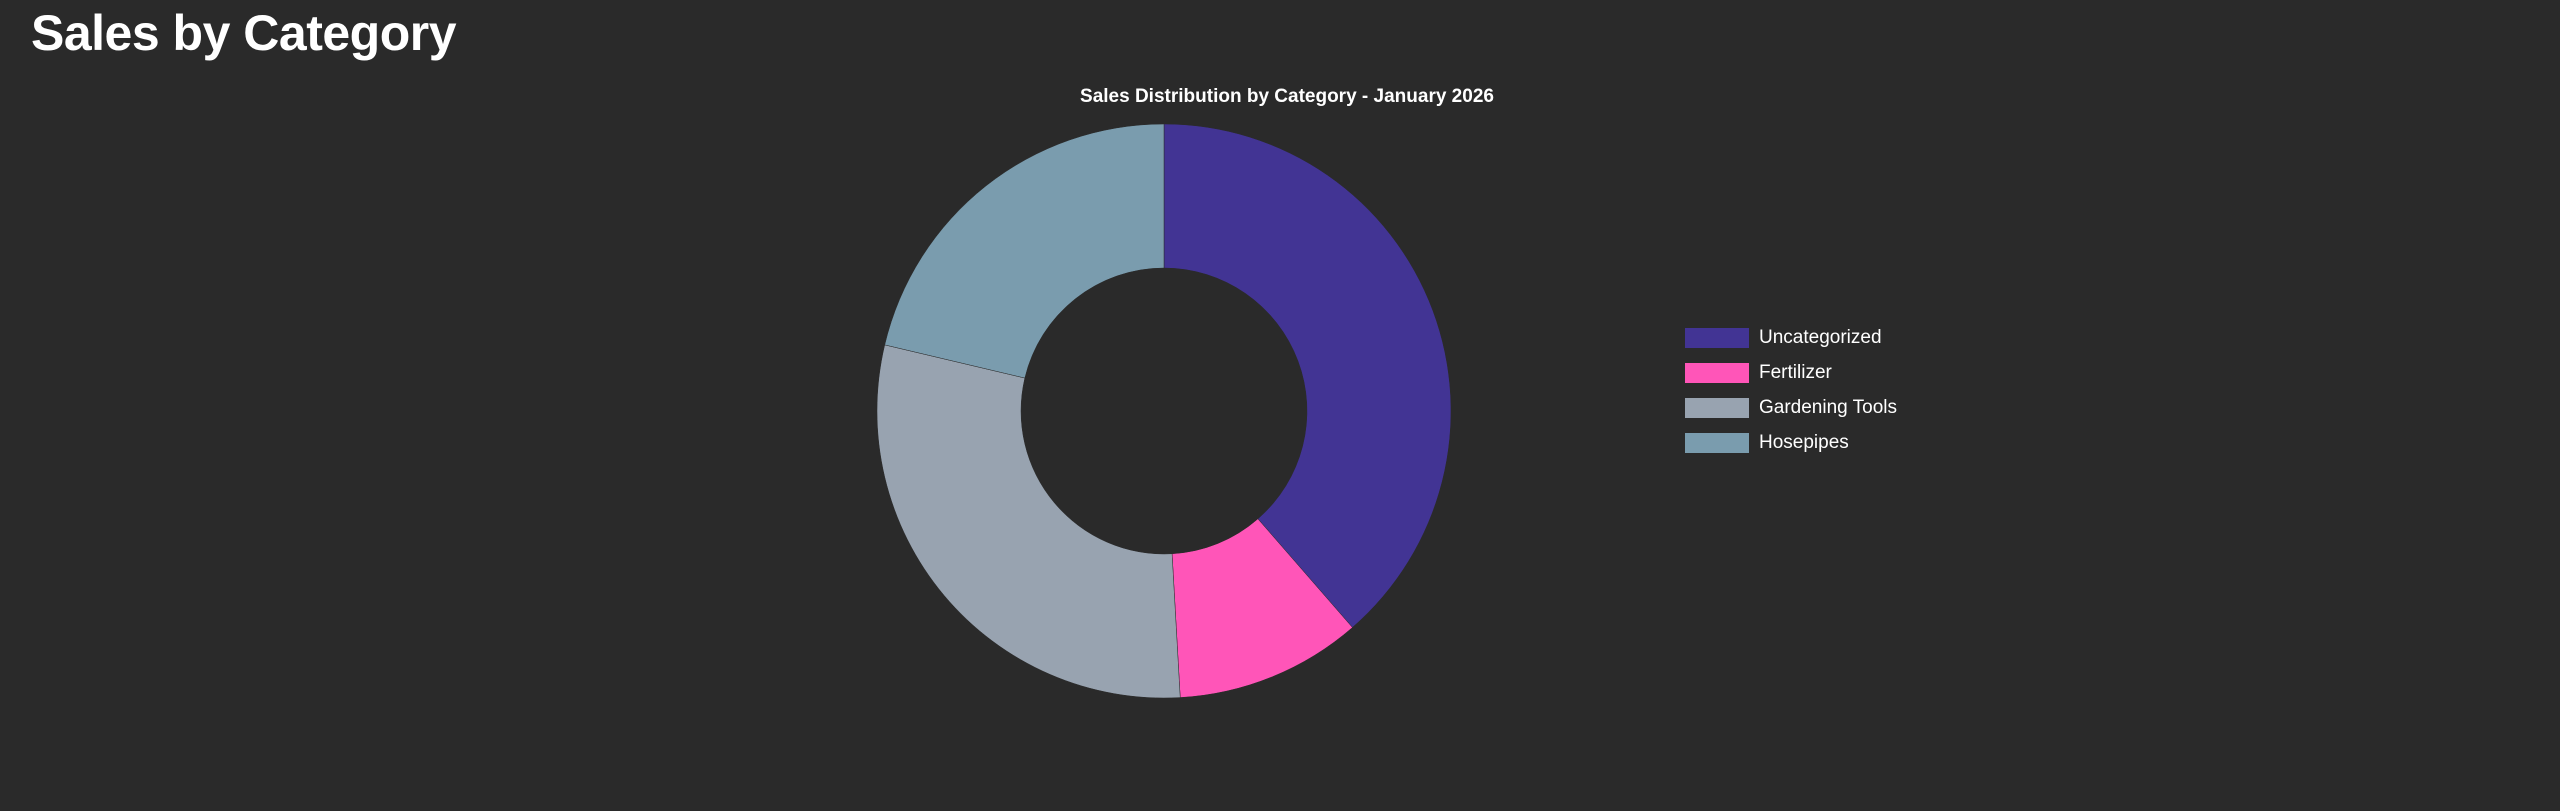 This screenshot has width=2560, height=811. Describe the element at coordinates (1820, 337) in the screenshot. I see `legend-label: Uncategorized` at that location.